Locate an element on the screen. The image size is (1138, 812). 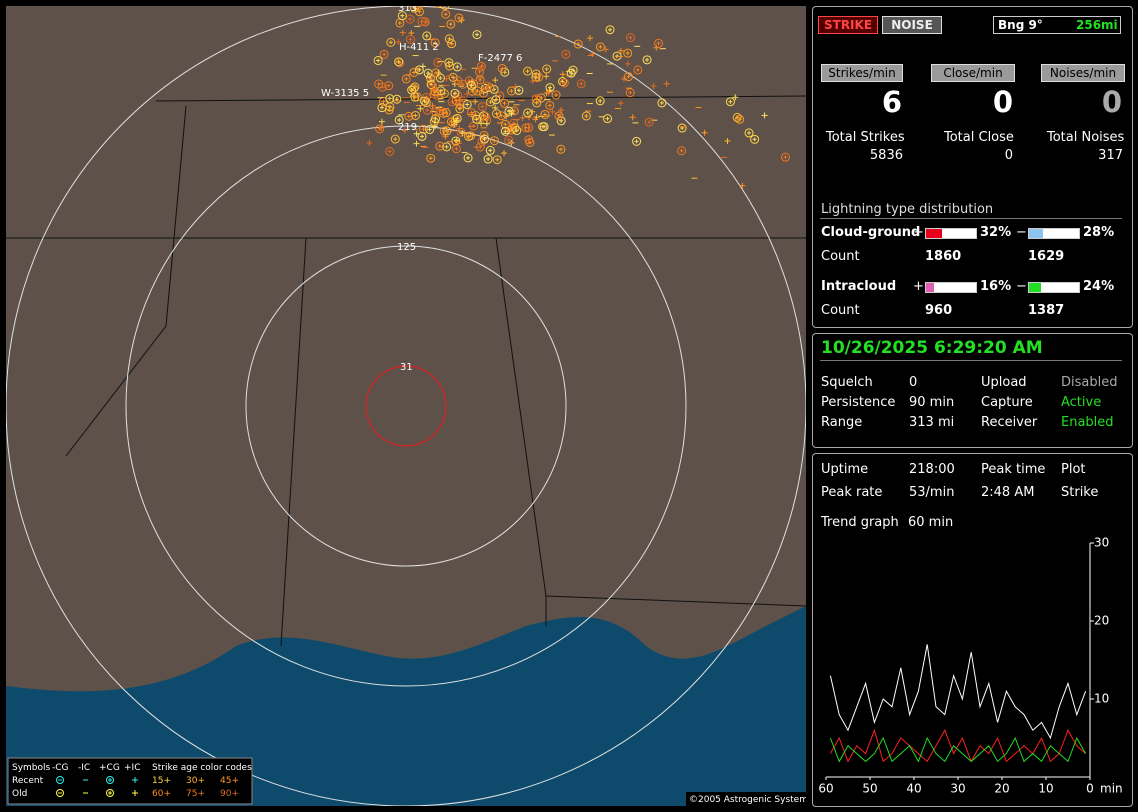
percent-frame is located at coordinates (951, 287).